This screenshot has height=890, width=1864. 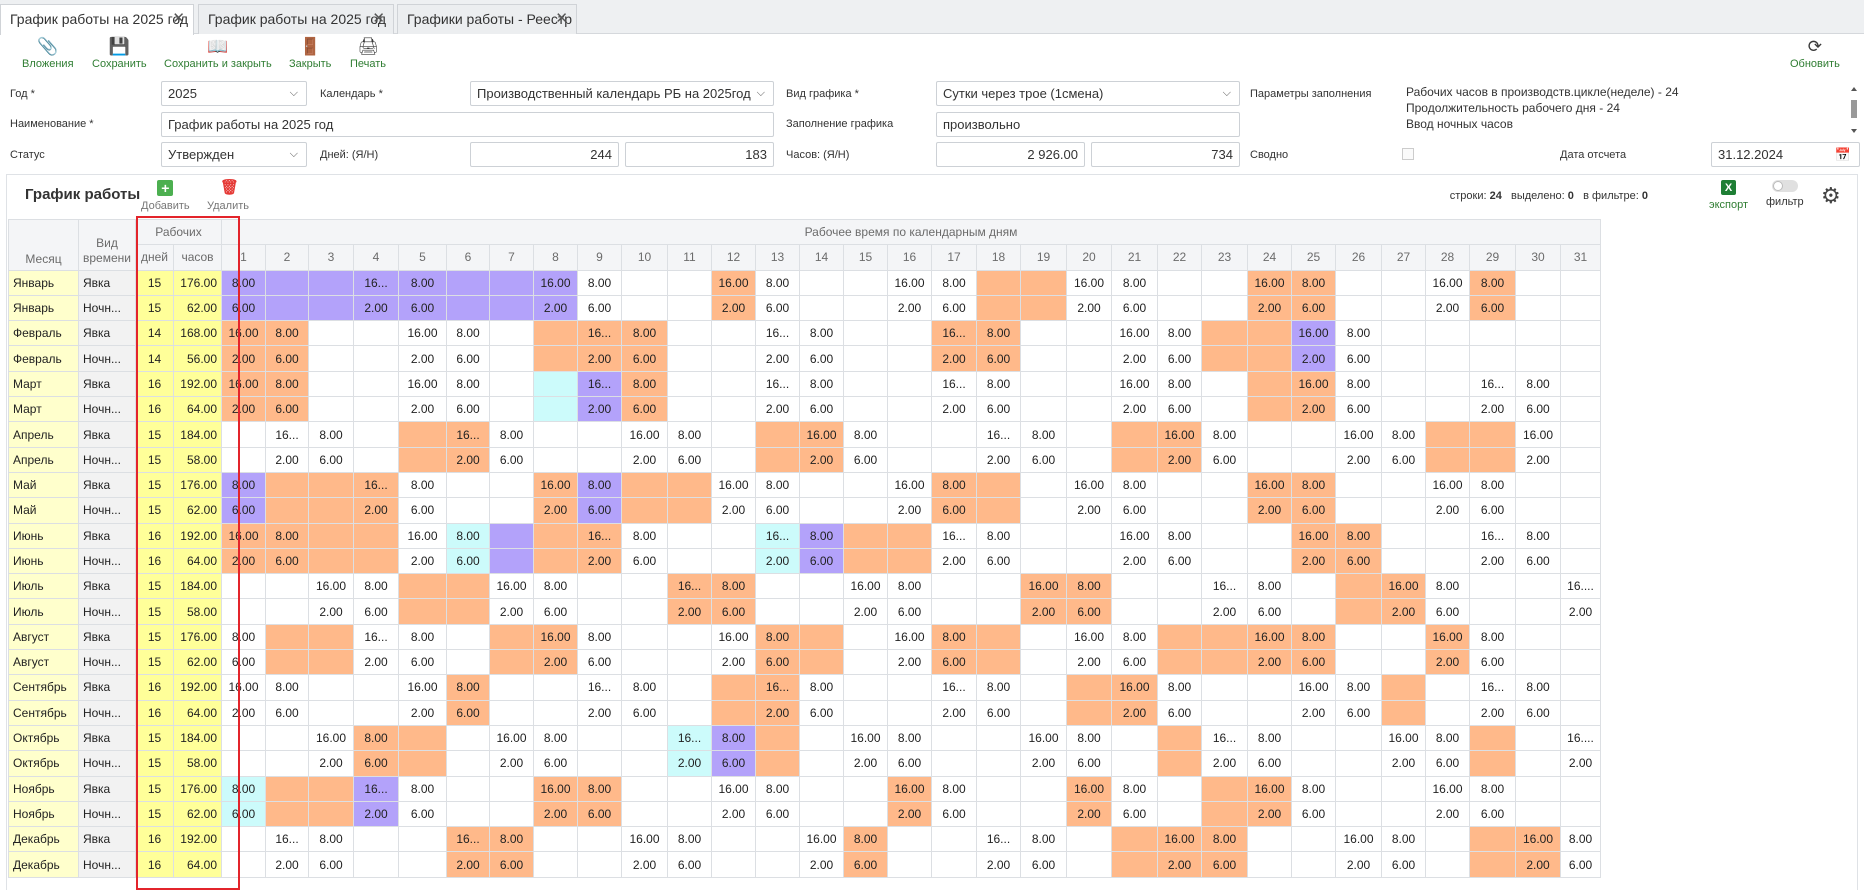 What do you see at coordinates (43, 839) in the screenshot?
I see `cell-month: Декабрь` at bounding box center [43, 839].